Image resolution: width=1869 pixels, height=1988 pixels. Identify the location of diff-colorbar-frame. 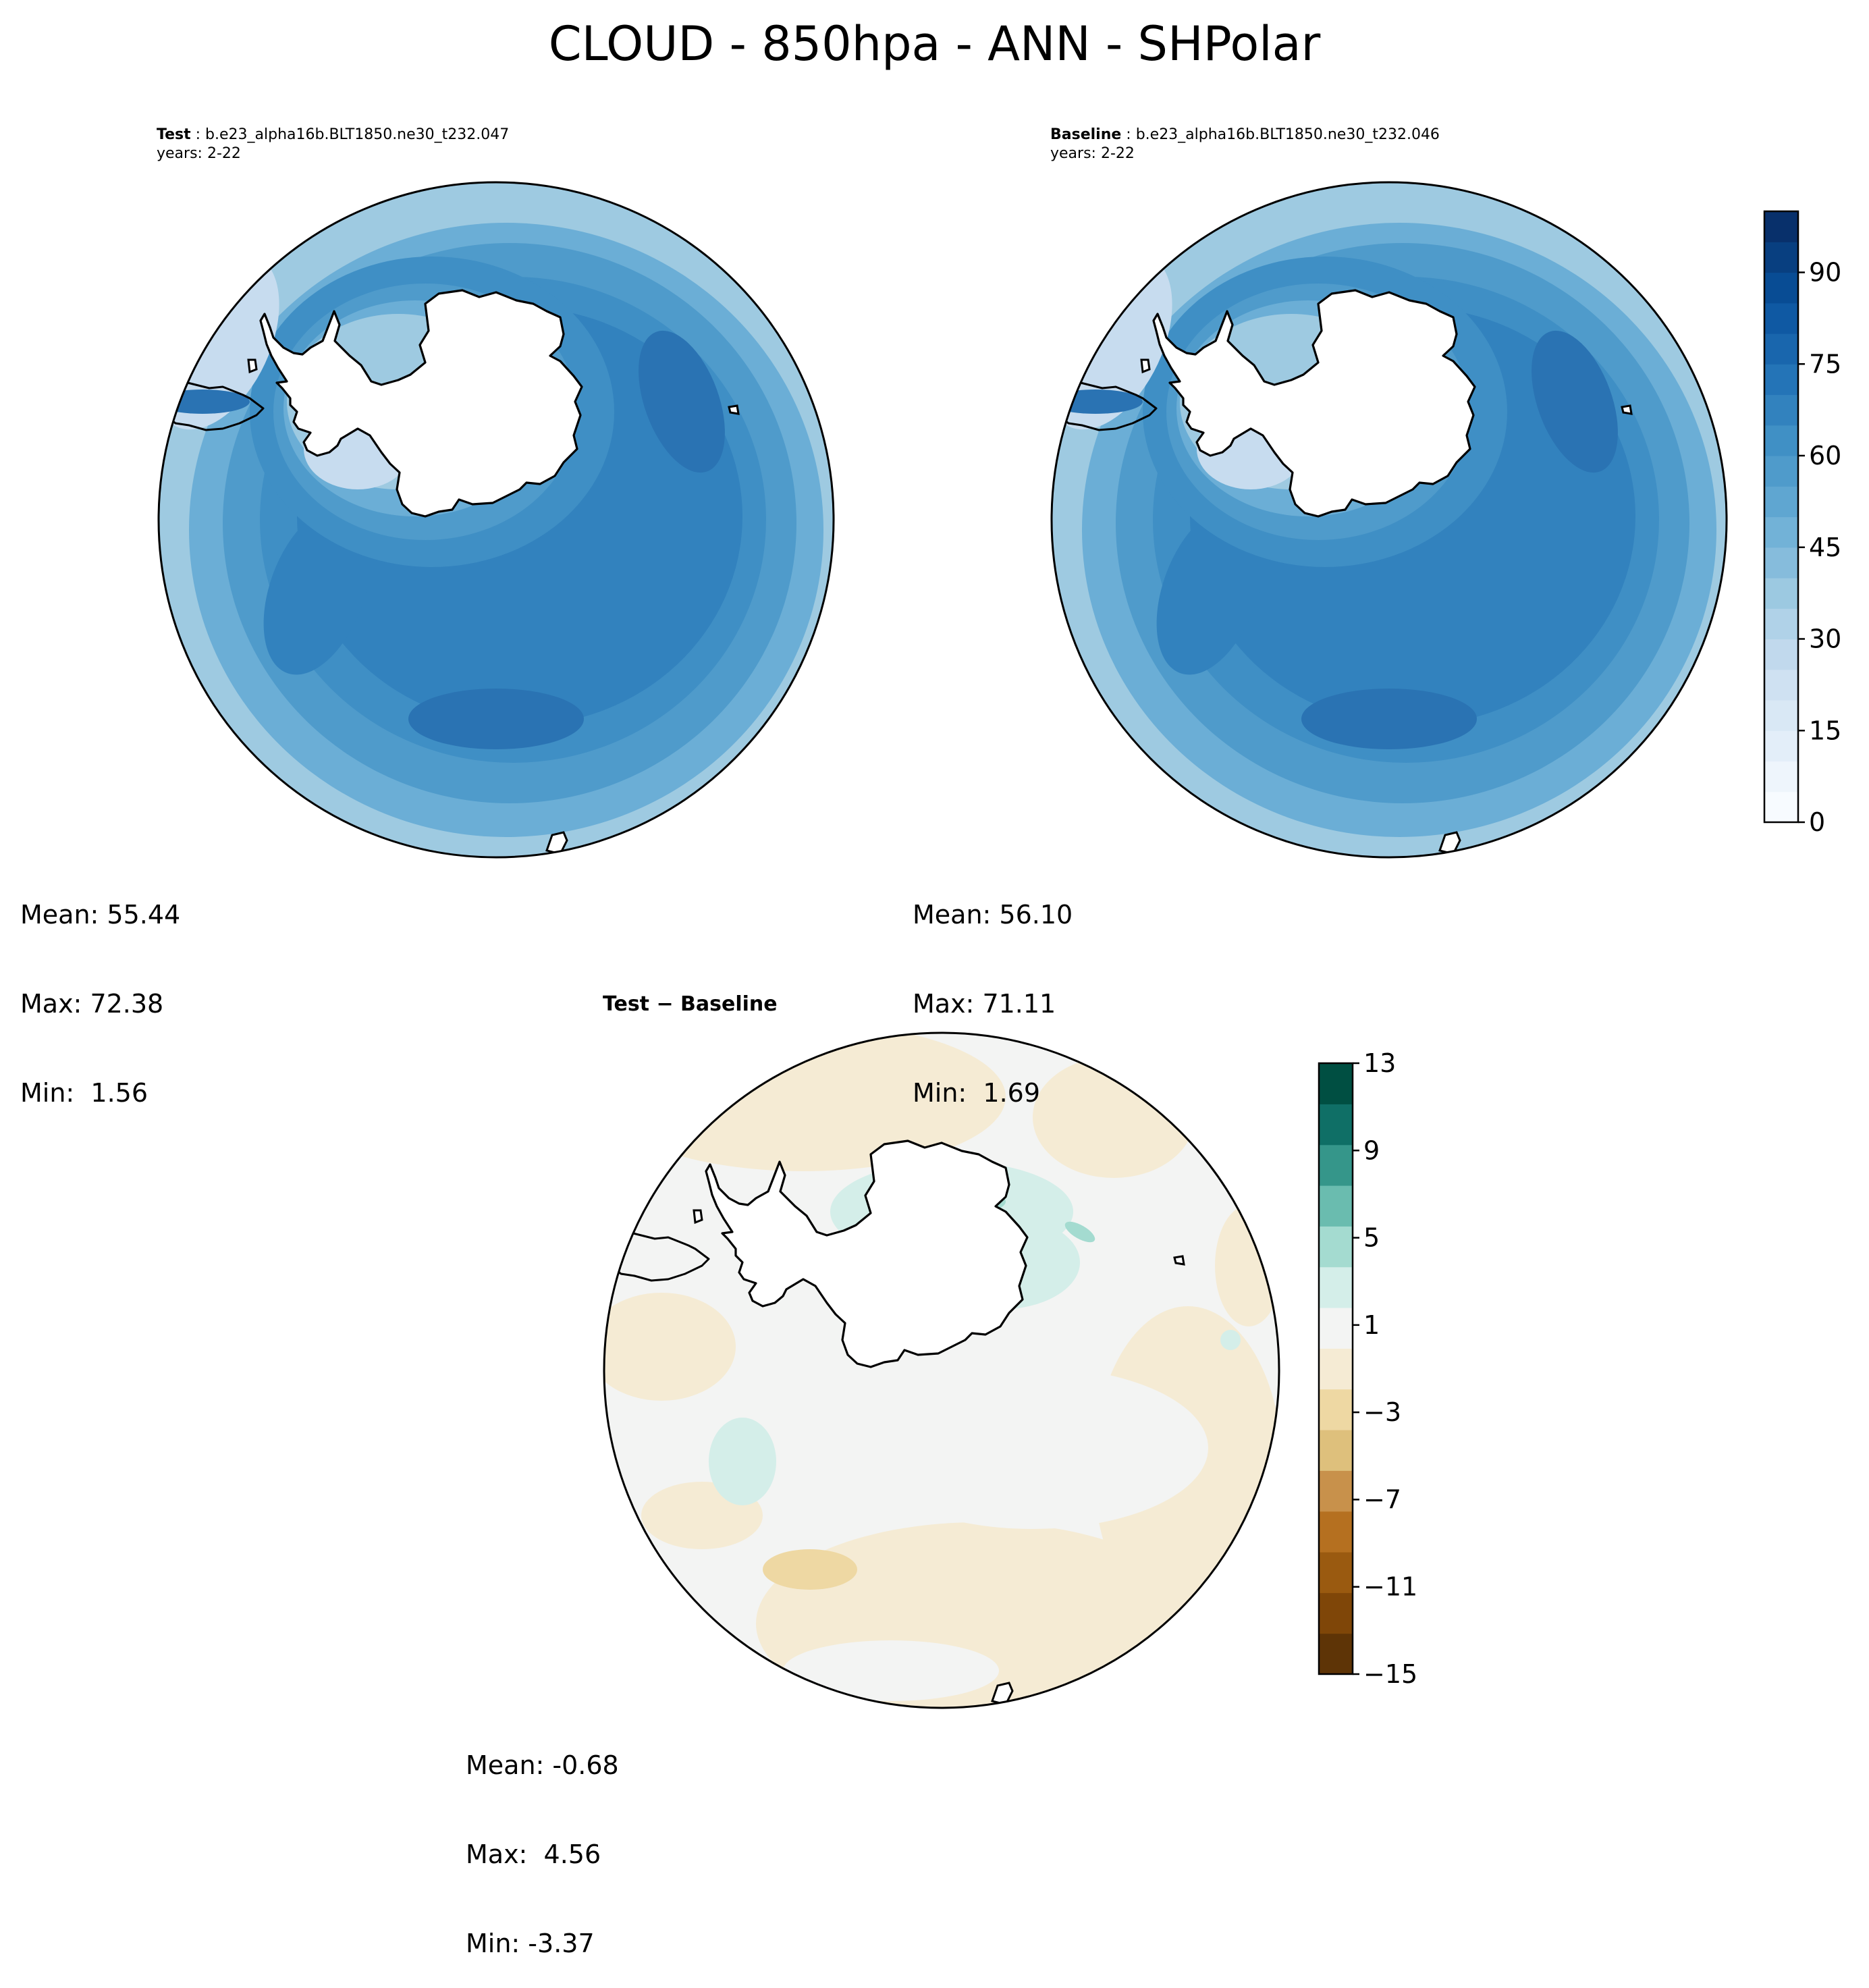
(1336, 1368).